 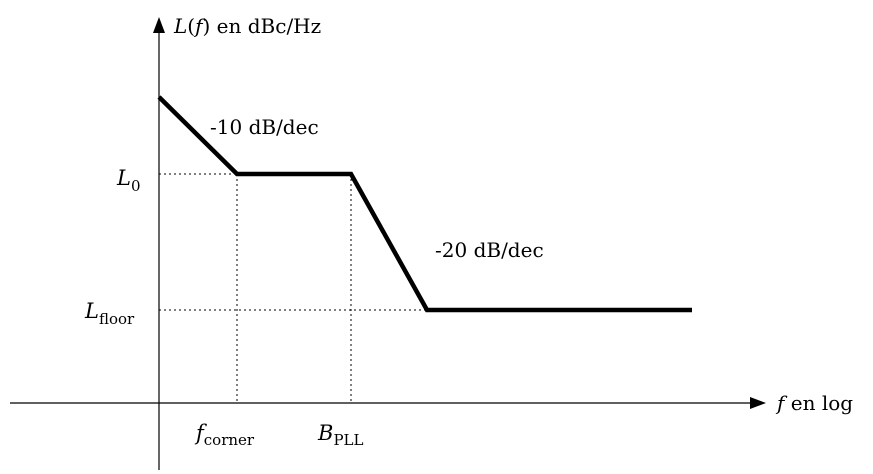 I want to click on freq-corner-sub: corner, so click(x=229, y=440).